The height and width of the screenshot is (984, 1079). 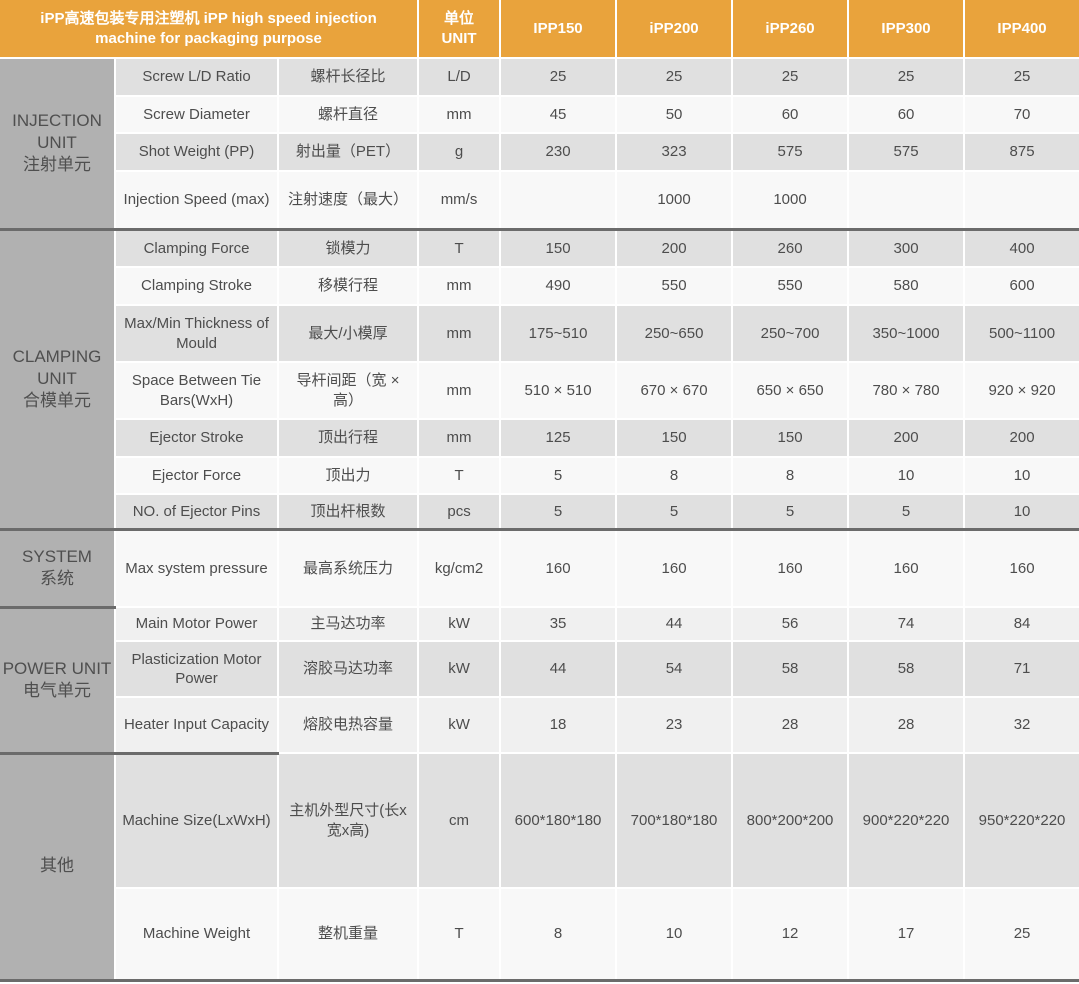 I want to click on spec-value: 71, so click(x=1021, y=669).